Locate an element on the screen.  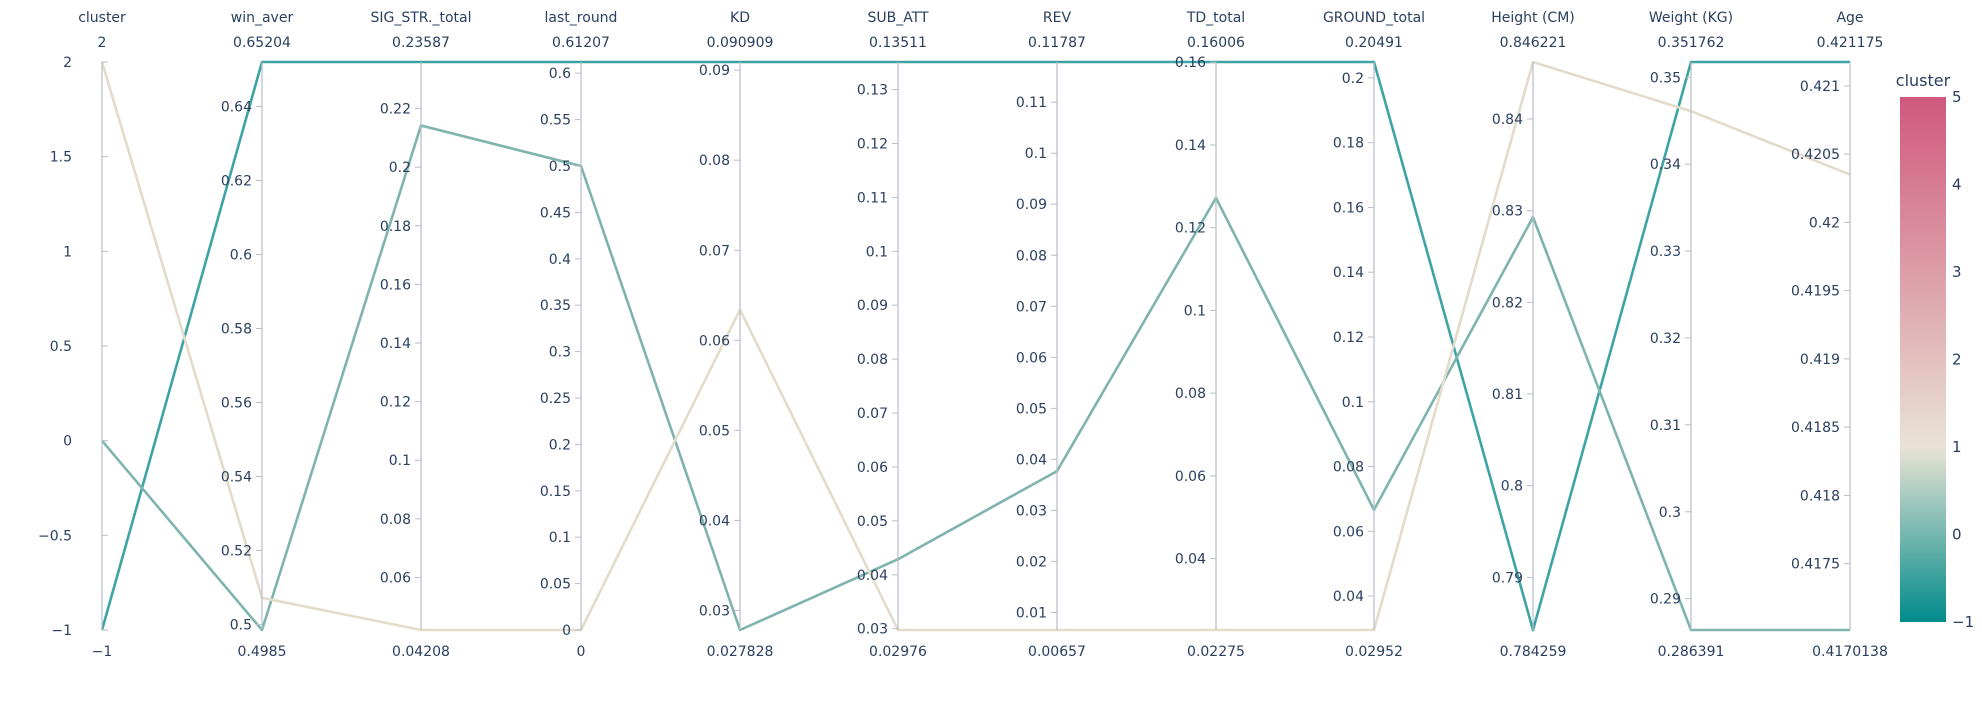
axis-range-max-sig-str-total: 0.23587 is located at coordinates (421, 43).